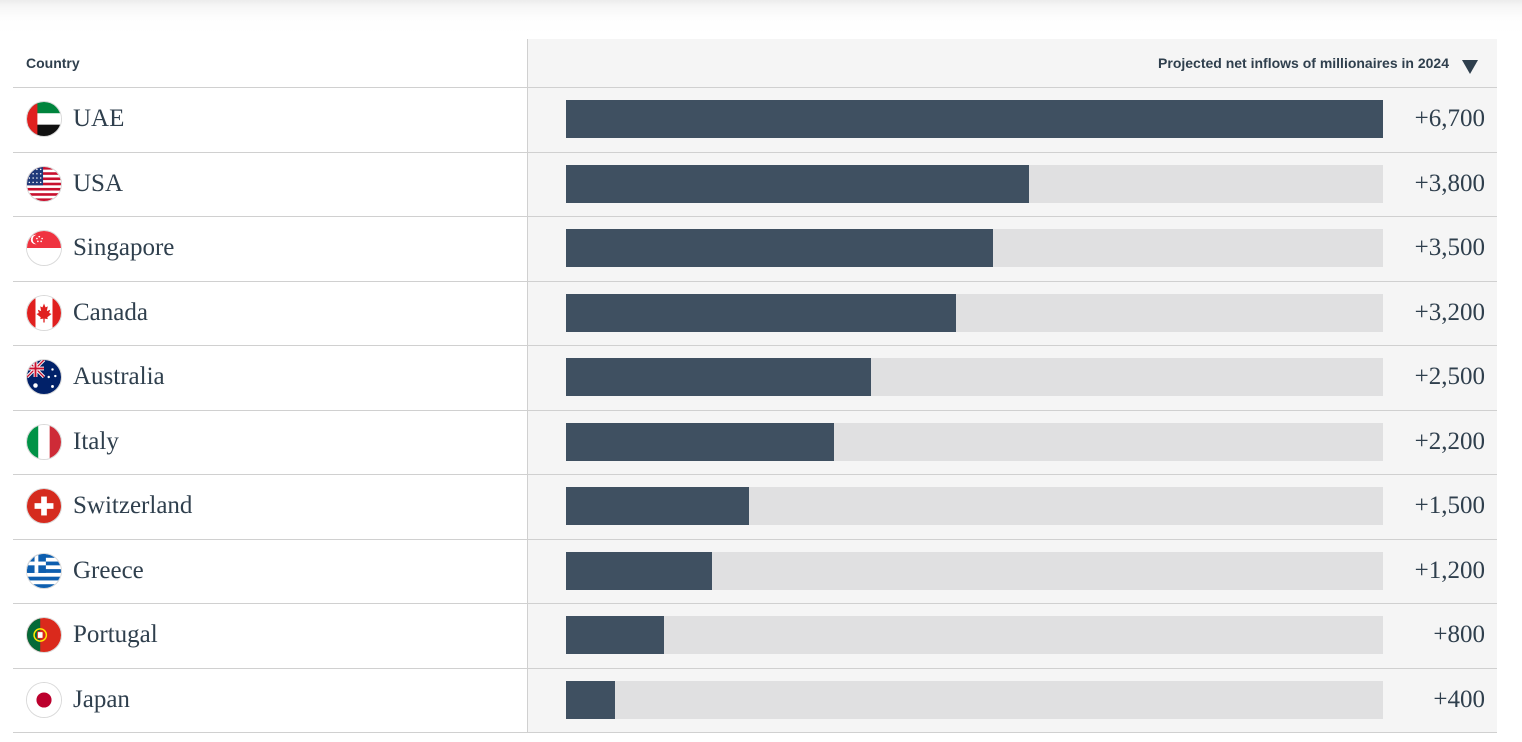 The width and height of the screenshot is (1522, 742). I want to click on bar-cell: +800, so click(1012, 636).